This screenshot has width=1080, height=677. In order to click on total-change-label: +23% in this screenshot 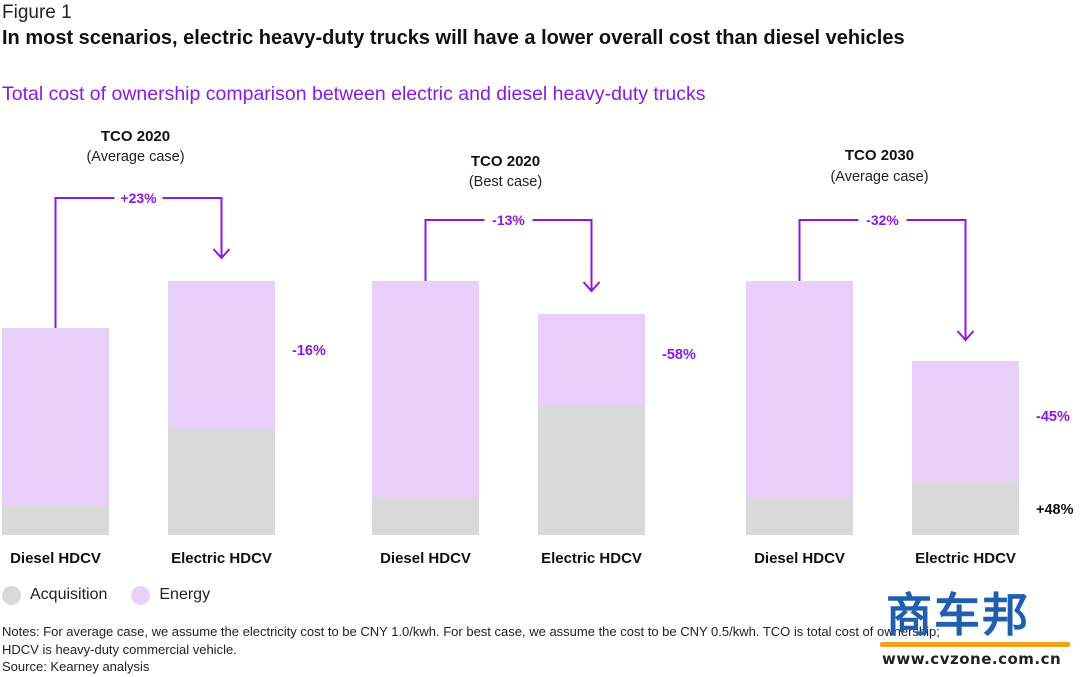, I will do `click(138, 198)`.